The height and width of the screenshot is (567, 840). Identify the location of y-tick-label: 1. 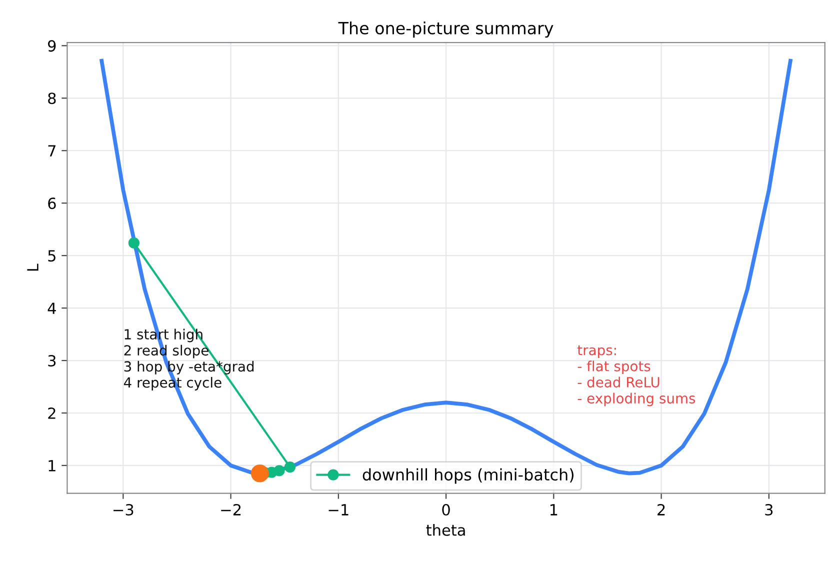
(52, 466).